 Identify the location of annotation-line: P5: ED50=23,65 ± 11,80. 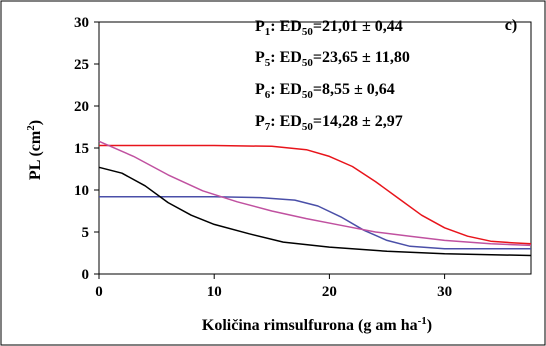
(332, 59).